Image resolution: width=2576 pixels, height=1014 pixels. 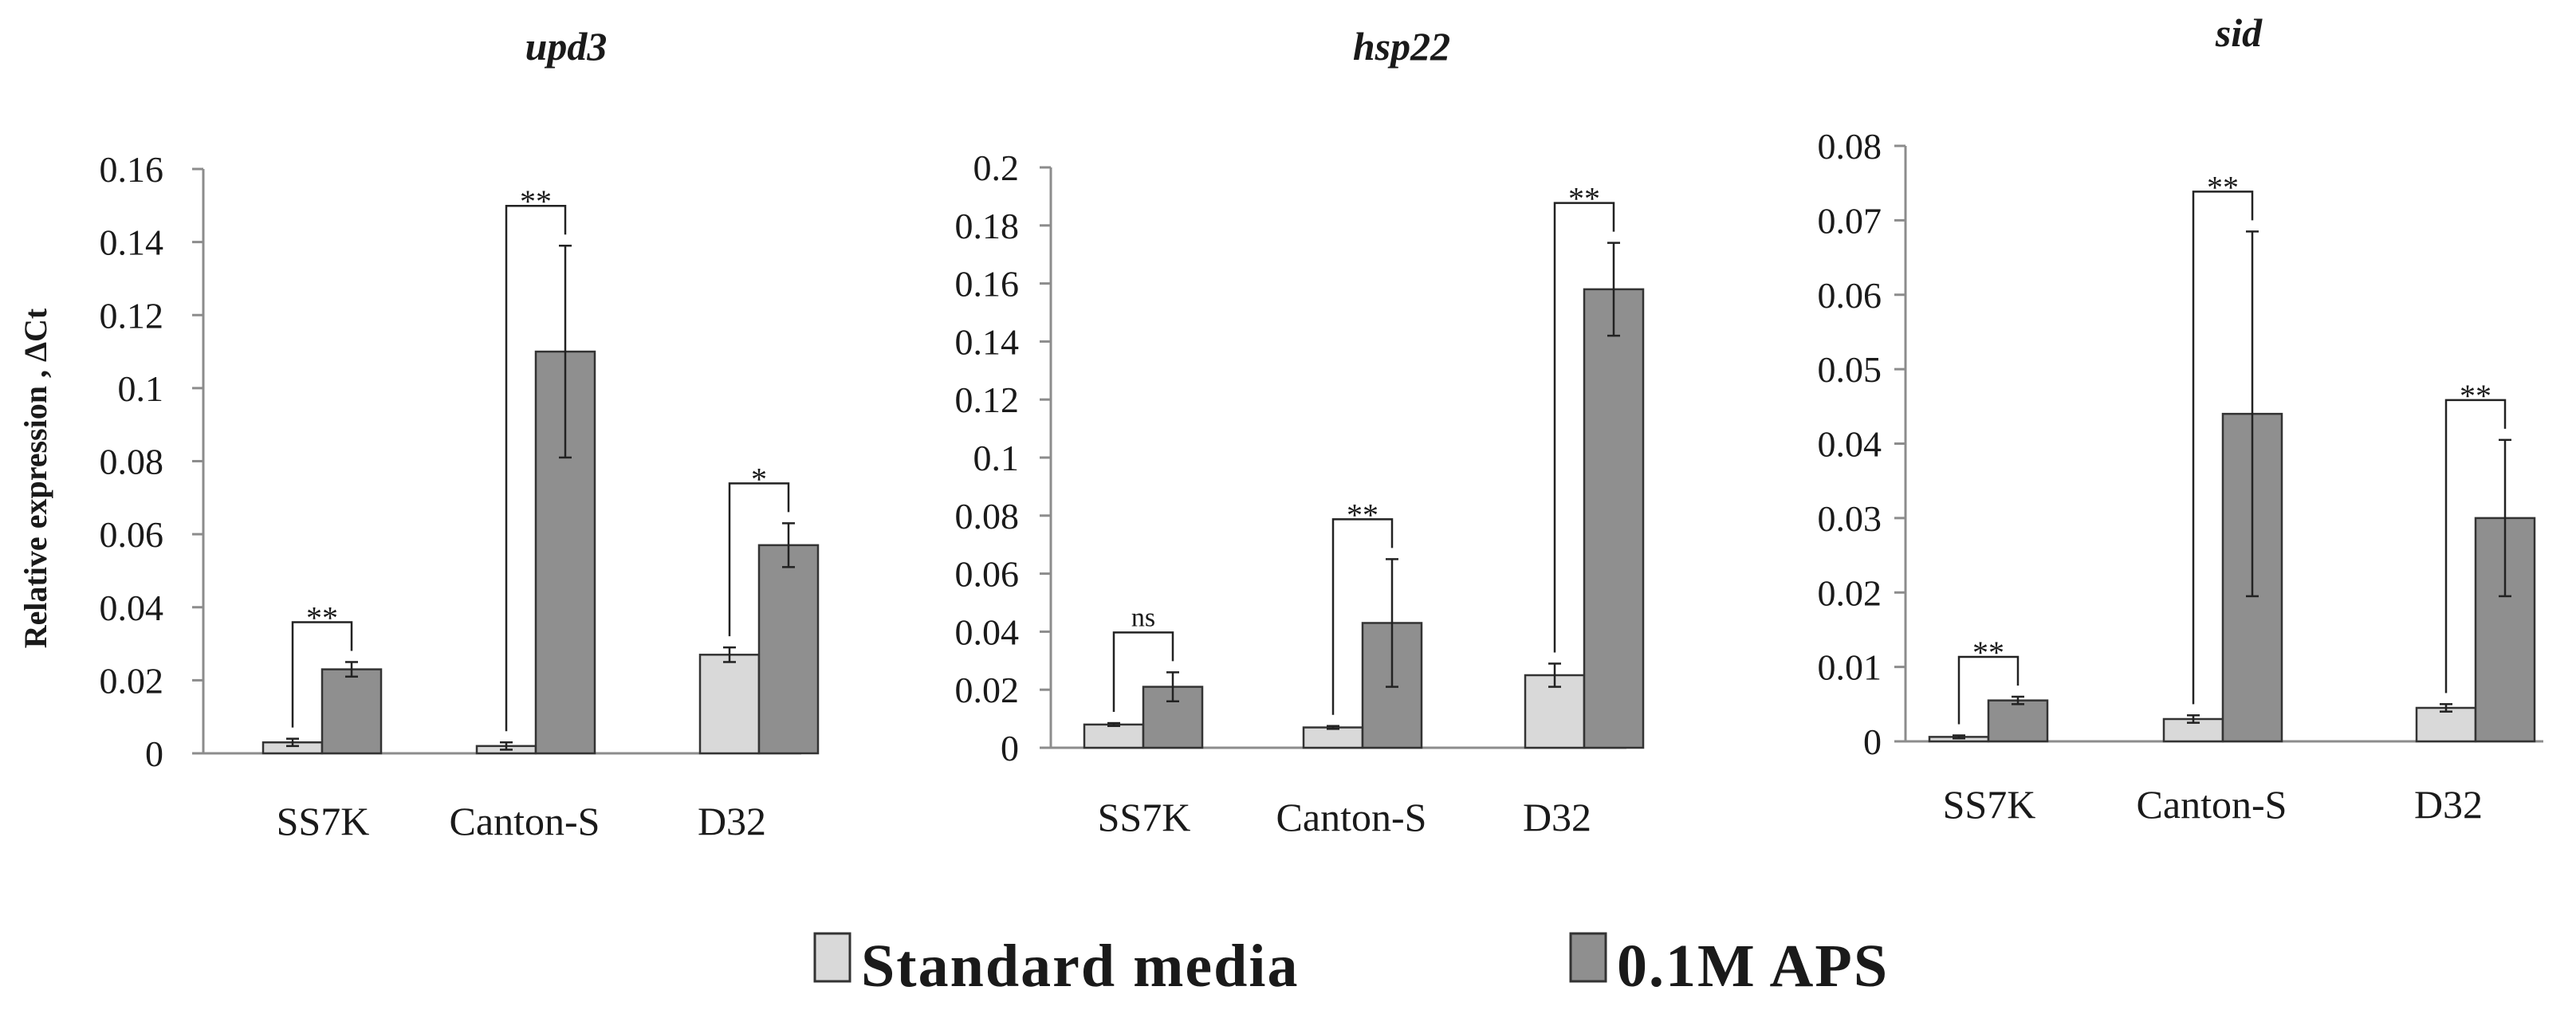 What do you see at coordinates (1850, 369) in the screenshot?
I see `y-tick-label: 0.05` at bounding box center [1850, 369].